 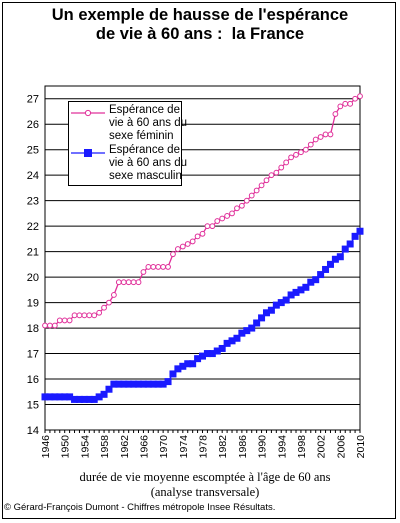 What do you see at coordinates (145, 176) in the screenshot?
I see `legend-label-male-3: sexe masculin` at bounding box center [145, 176].